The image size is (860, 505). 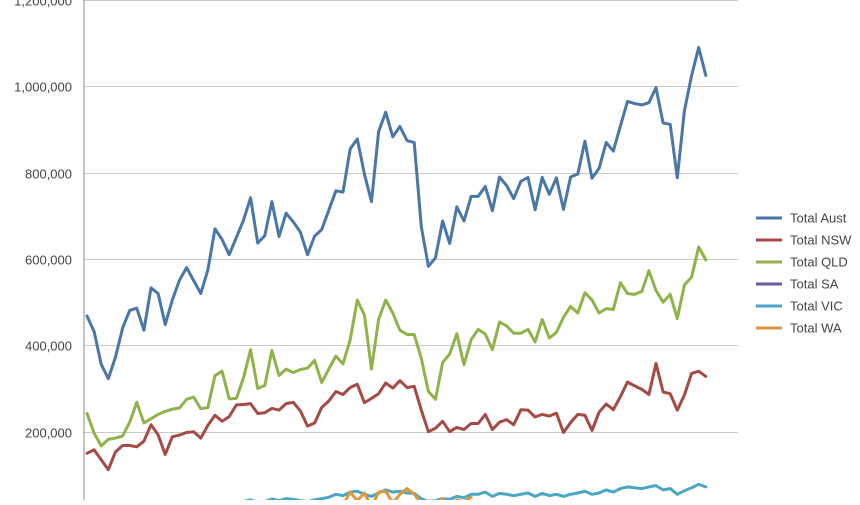 I want to click on y-tick-label: 600,000, so click(x=48, y=260).